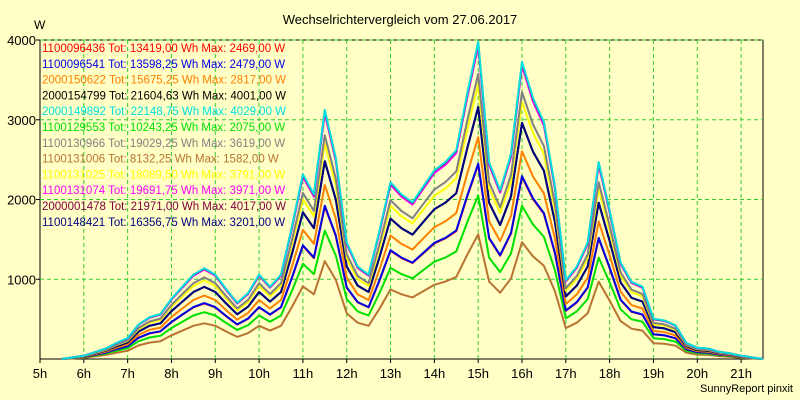  What do you see at coordinates (610, 373) in the screenshot?
I see `x-tick-label: 18h` at bounding box center [610, 373].